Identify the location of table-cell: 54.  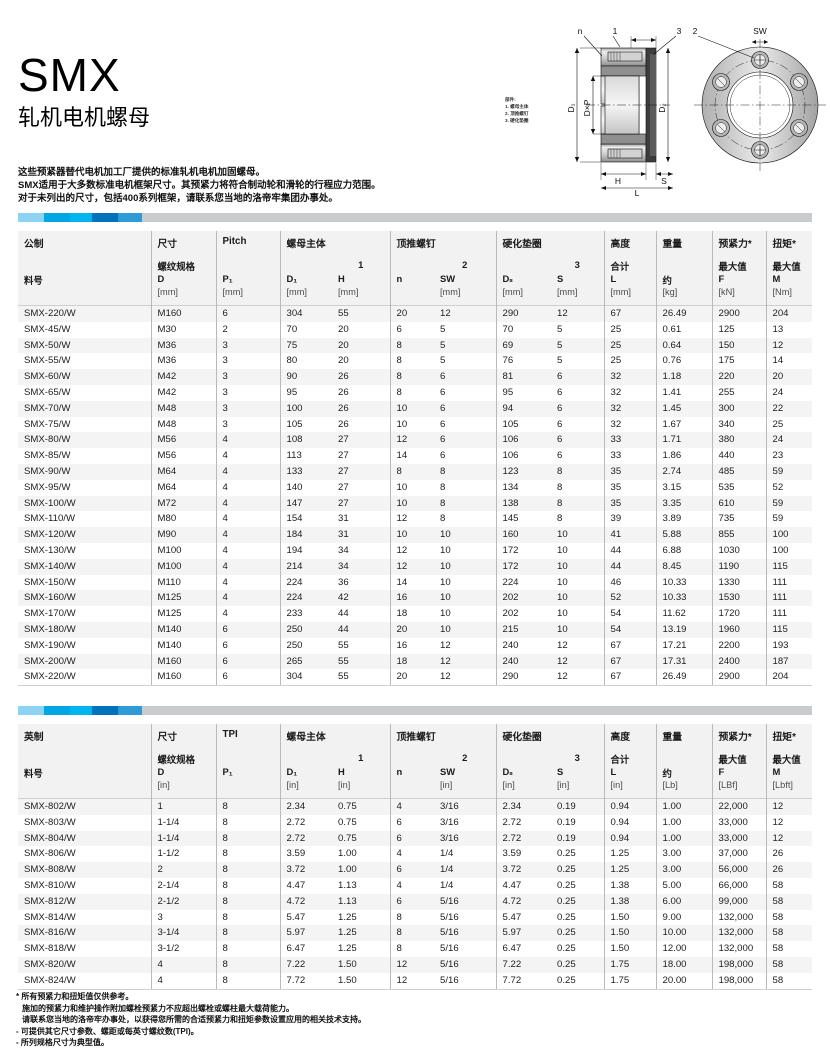
(629, 629).